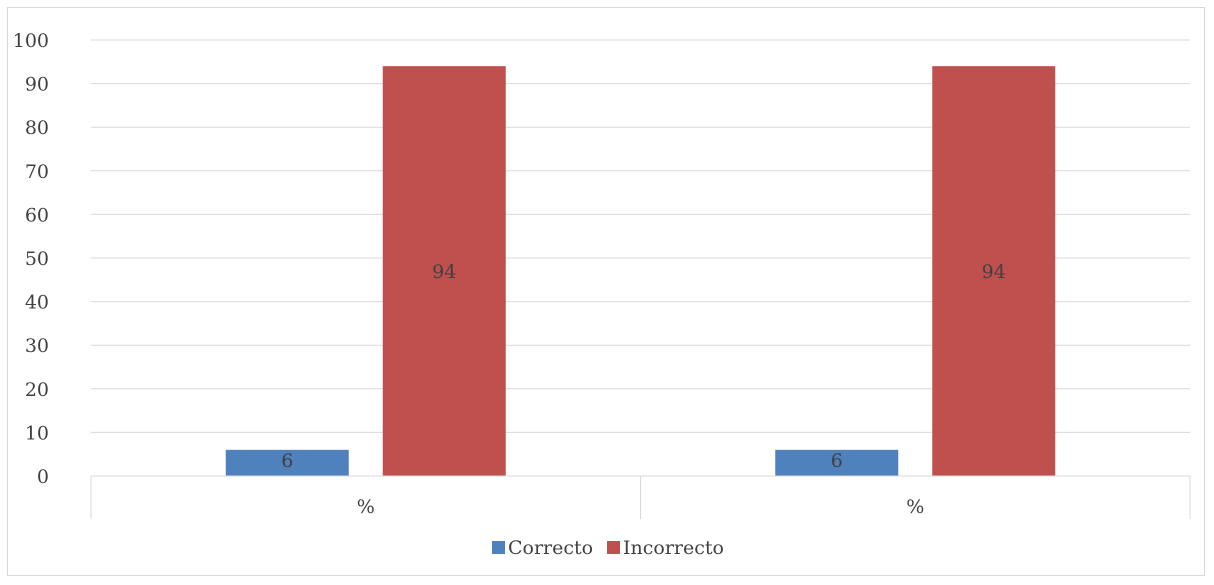  I want to click on data-label-incorrecto-1: 94, so click(994, 272).